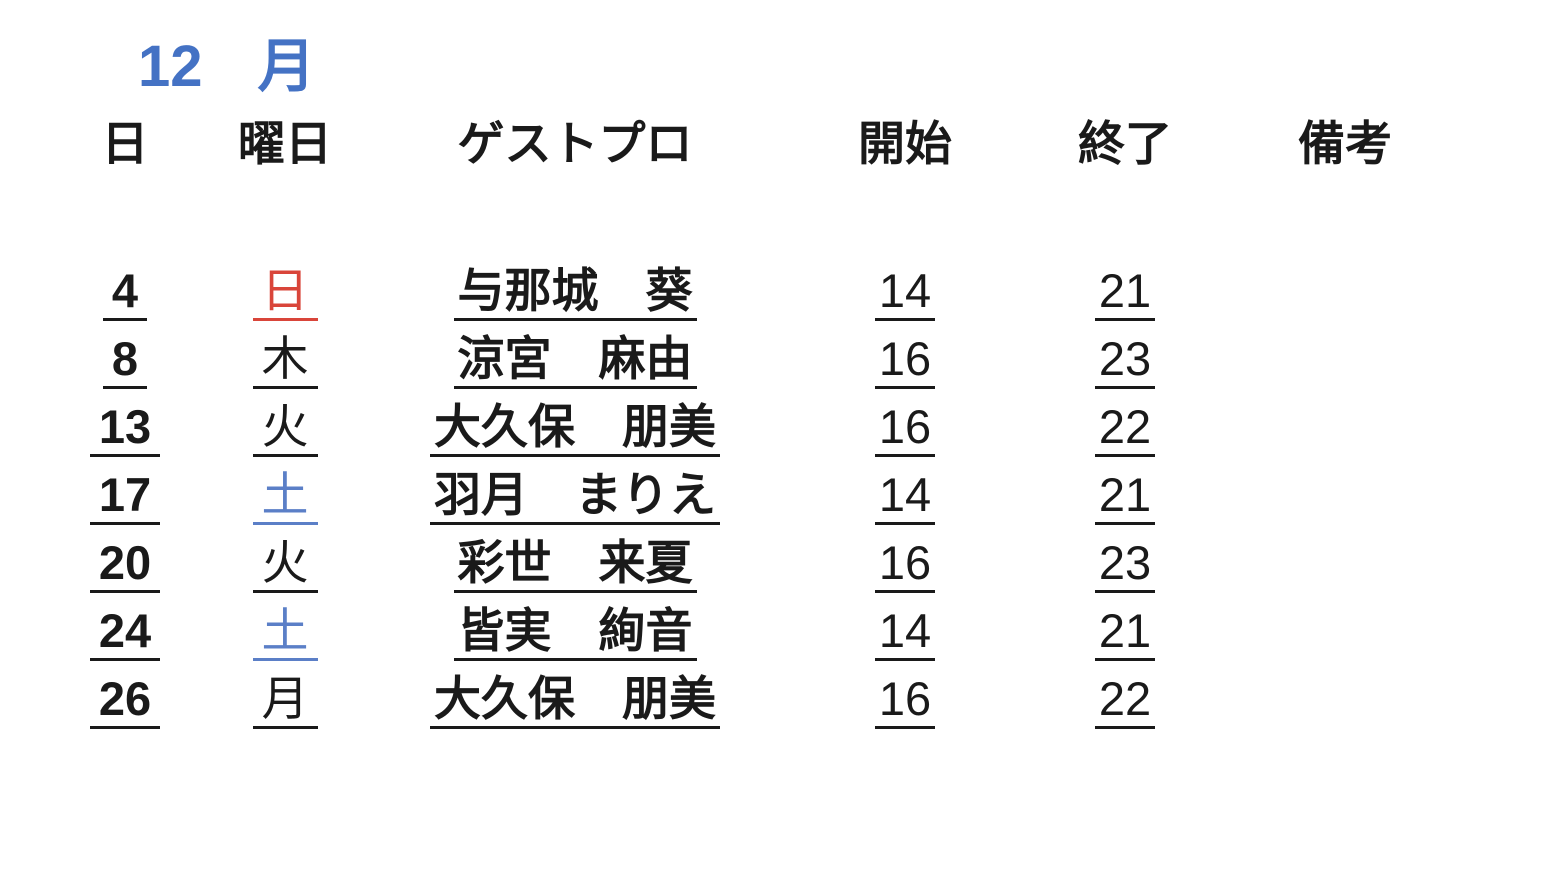  I want to click on day-cell: 4, so click(125, 294).